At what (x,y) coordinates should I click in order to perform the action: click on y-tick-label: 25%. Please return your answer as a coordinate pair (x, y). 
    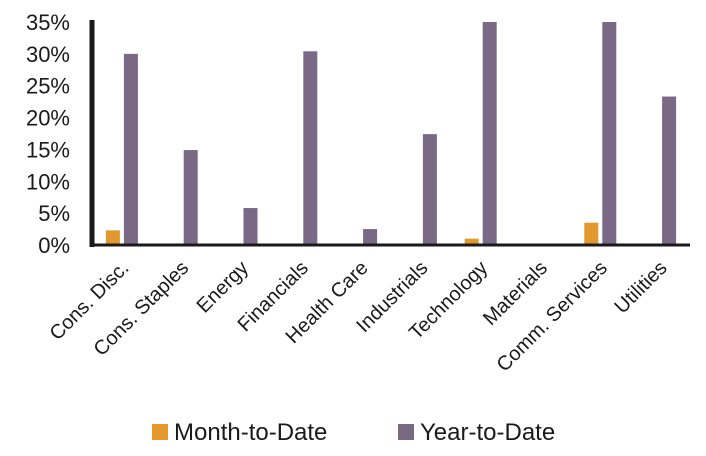
    Looking at the image, I should click on (48, 86).